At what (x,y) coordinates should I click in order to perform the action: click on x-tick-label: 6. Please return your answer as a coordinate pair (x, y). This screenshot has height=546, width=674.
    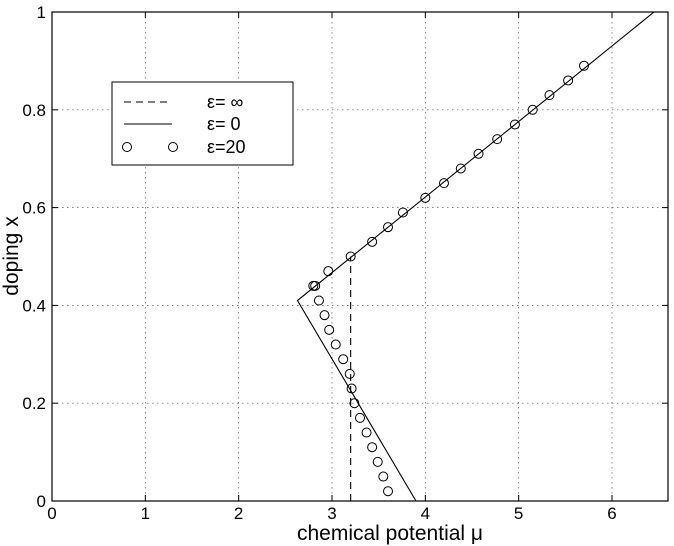
    Looking at the image, I should click on (611, 513).